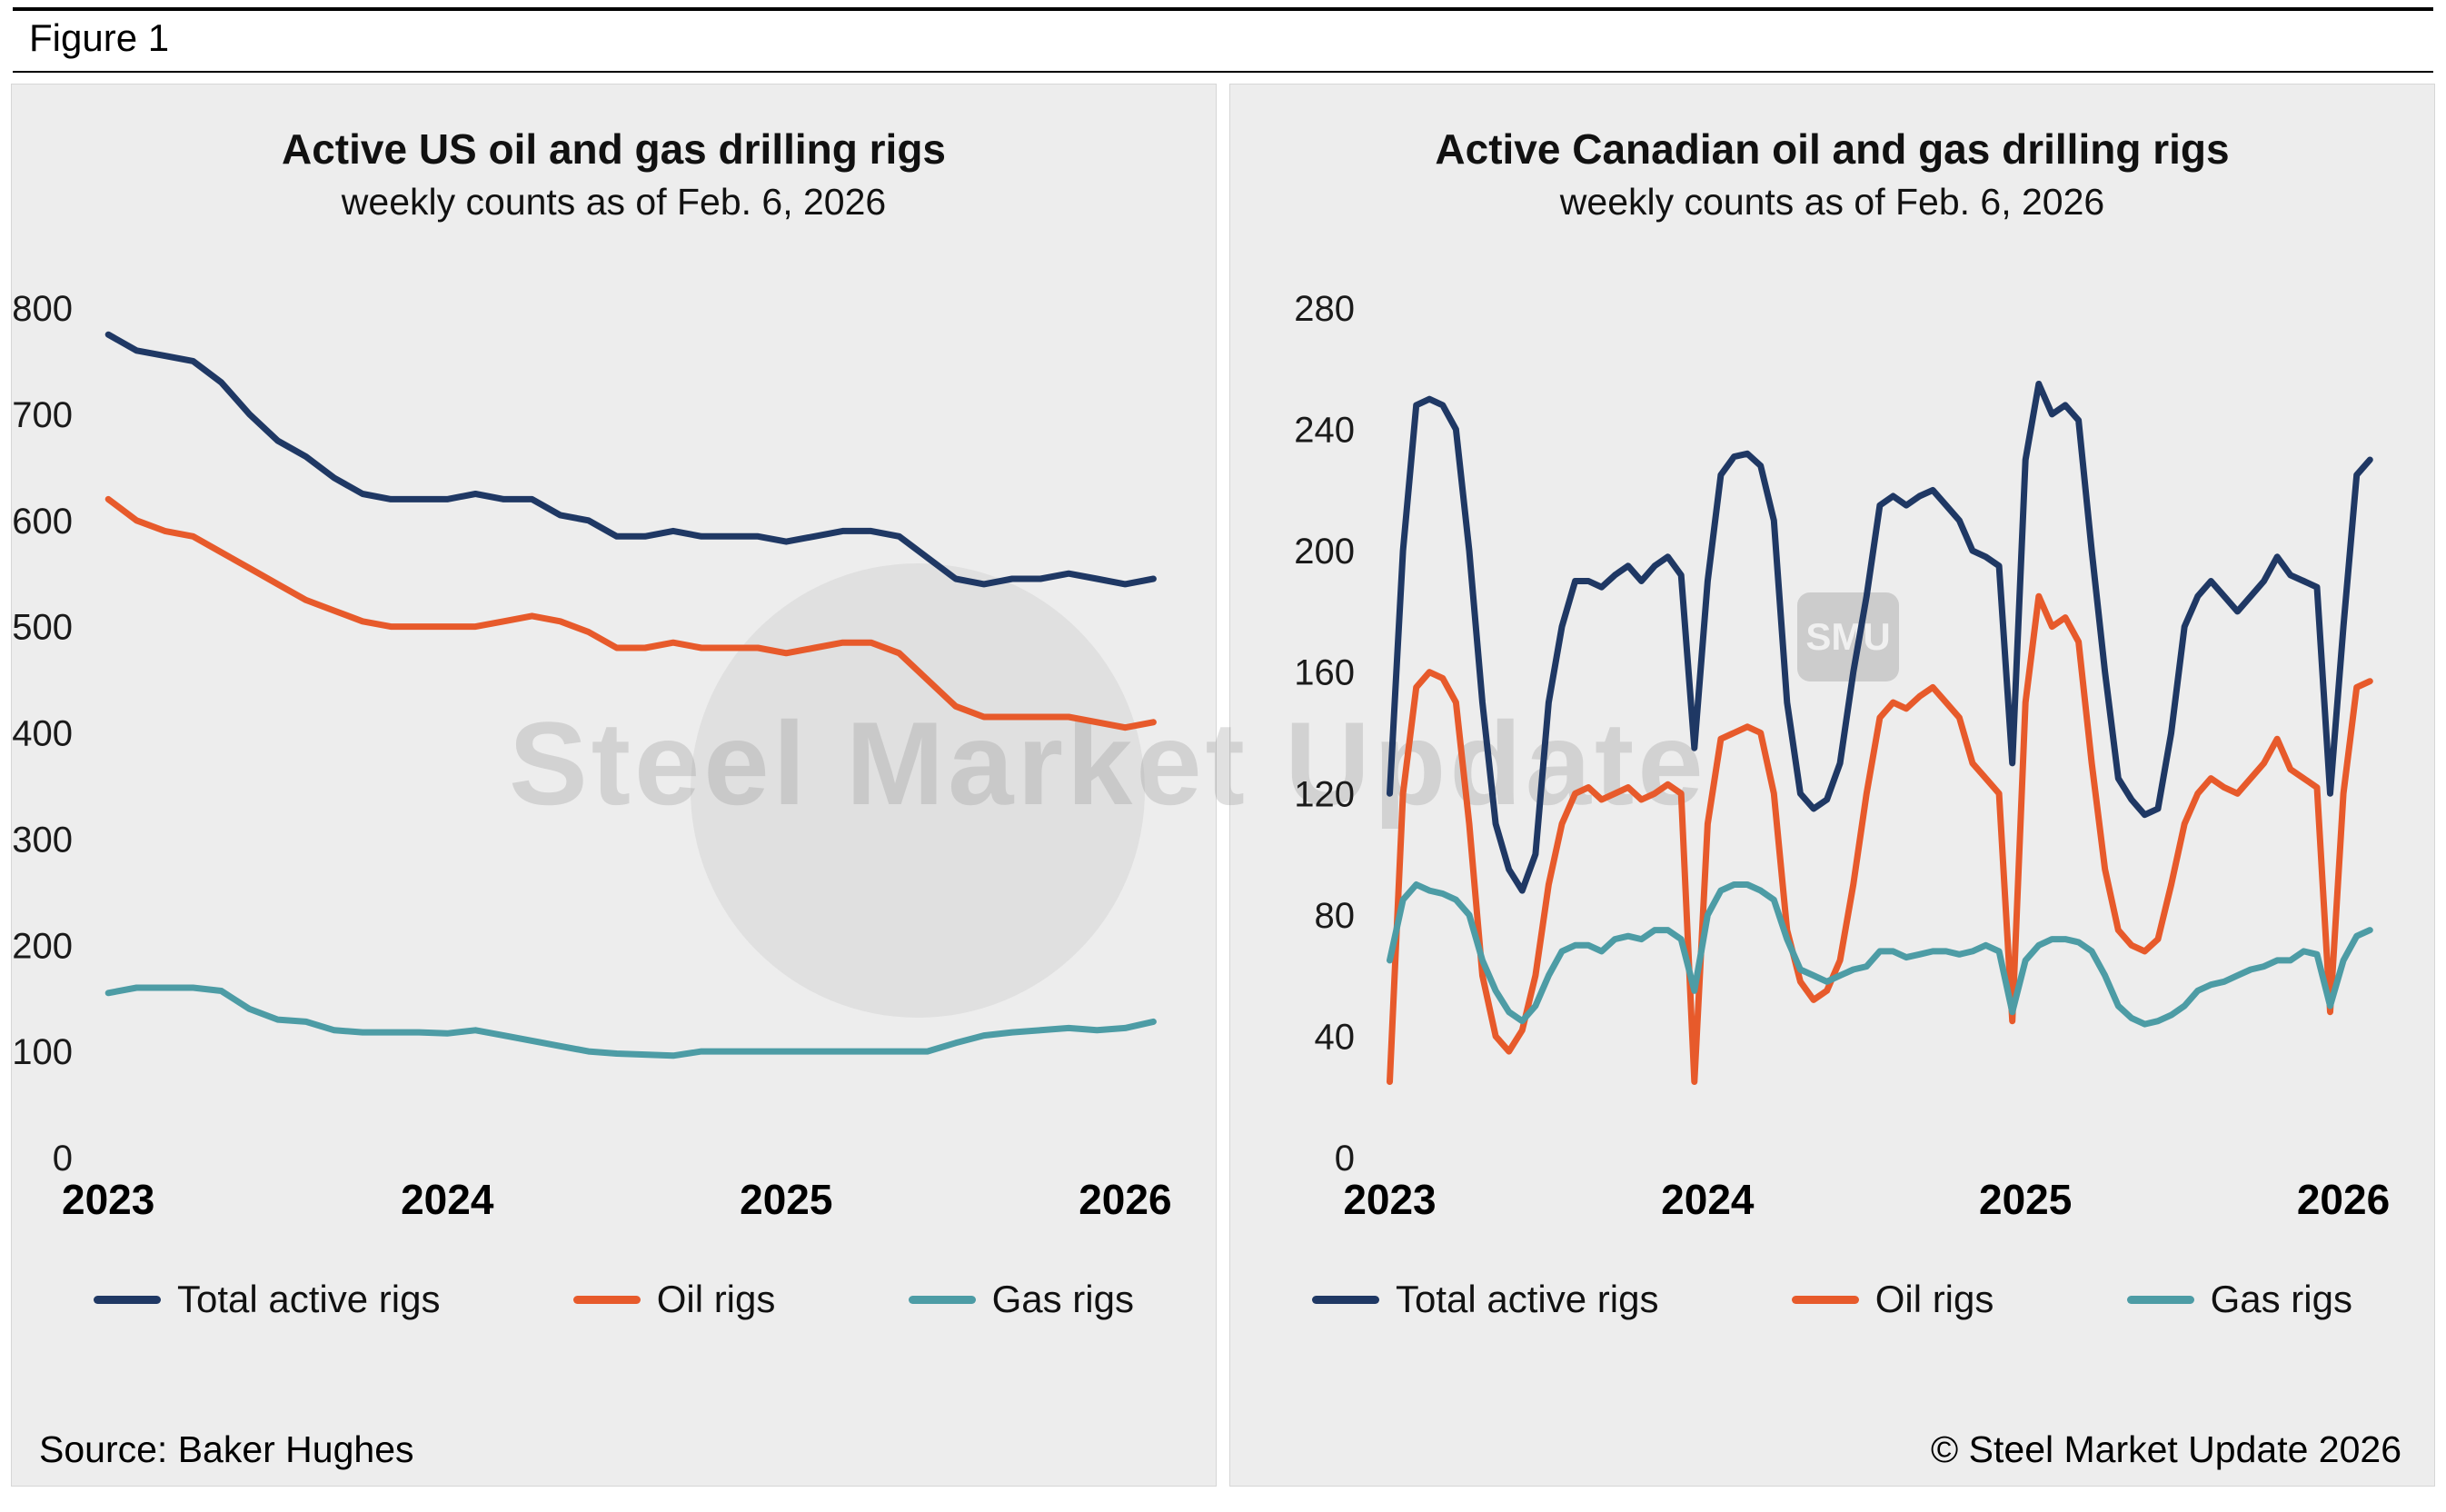 The width and height of the screenshot is (2446, 1512). What do you see at coordinates (614, 149) in the screenshot?
I see `us-chart-title: Active US oil and gas drilling rigs` at bounding box center [614, 149].